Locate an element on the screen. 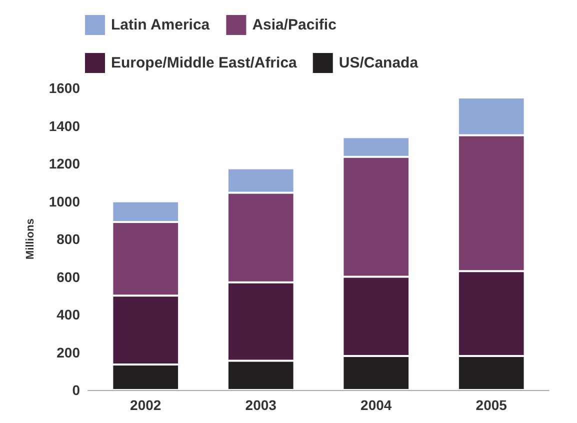  y-tick-label: 200 is located at coordinates (68, 352).